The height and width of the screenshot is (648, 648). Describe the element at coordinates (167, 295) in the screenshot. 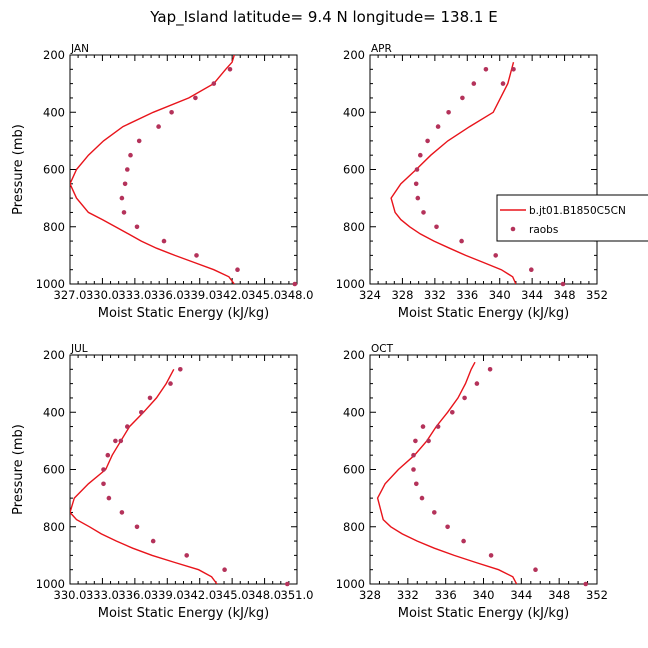

I see `x-tick-label: 336.0` at that location.